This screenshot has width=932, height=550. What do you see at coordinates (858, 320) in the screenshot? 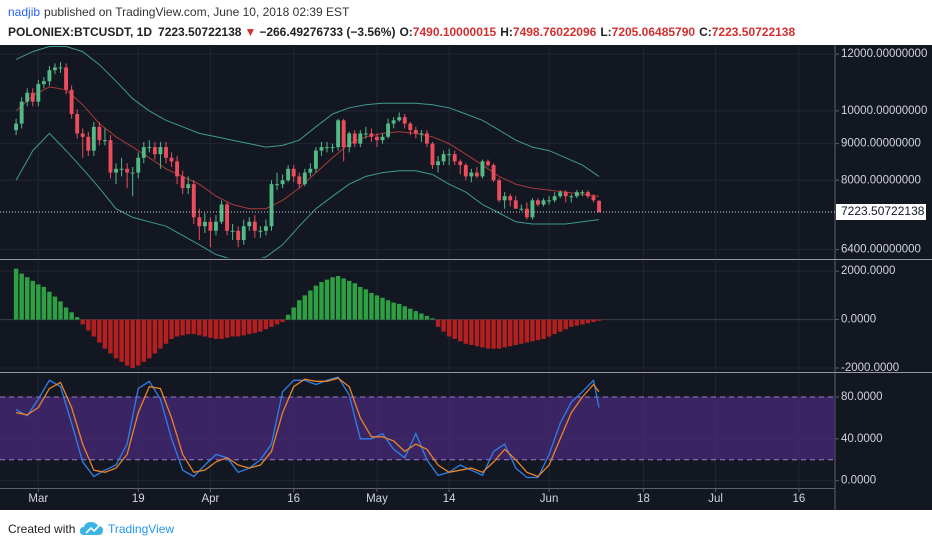
I see `y-tick-label: 0.0000` at bounding box center [858, 320].